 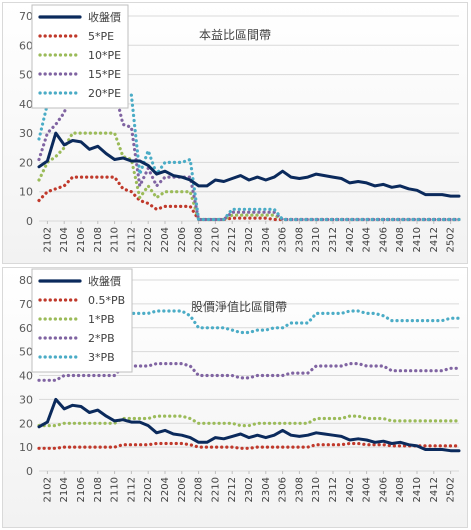 What do you see at coordinates (434, 239) in the screenshot?
I see `chart0-x-tick-label: 2412` at bounding box center [434, 239].